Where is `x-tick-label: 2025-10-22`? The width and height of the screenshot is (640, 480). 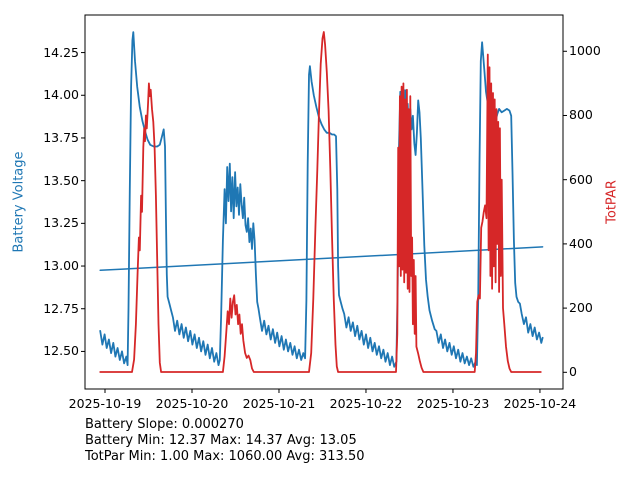
x-tick-label: 2025-10-22 is located at coordinates (366, 403).